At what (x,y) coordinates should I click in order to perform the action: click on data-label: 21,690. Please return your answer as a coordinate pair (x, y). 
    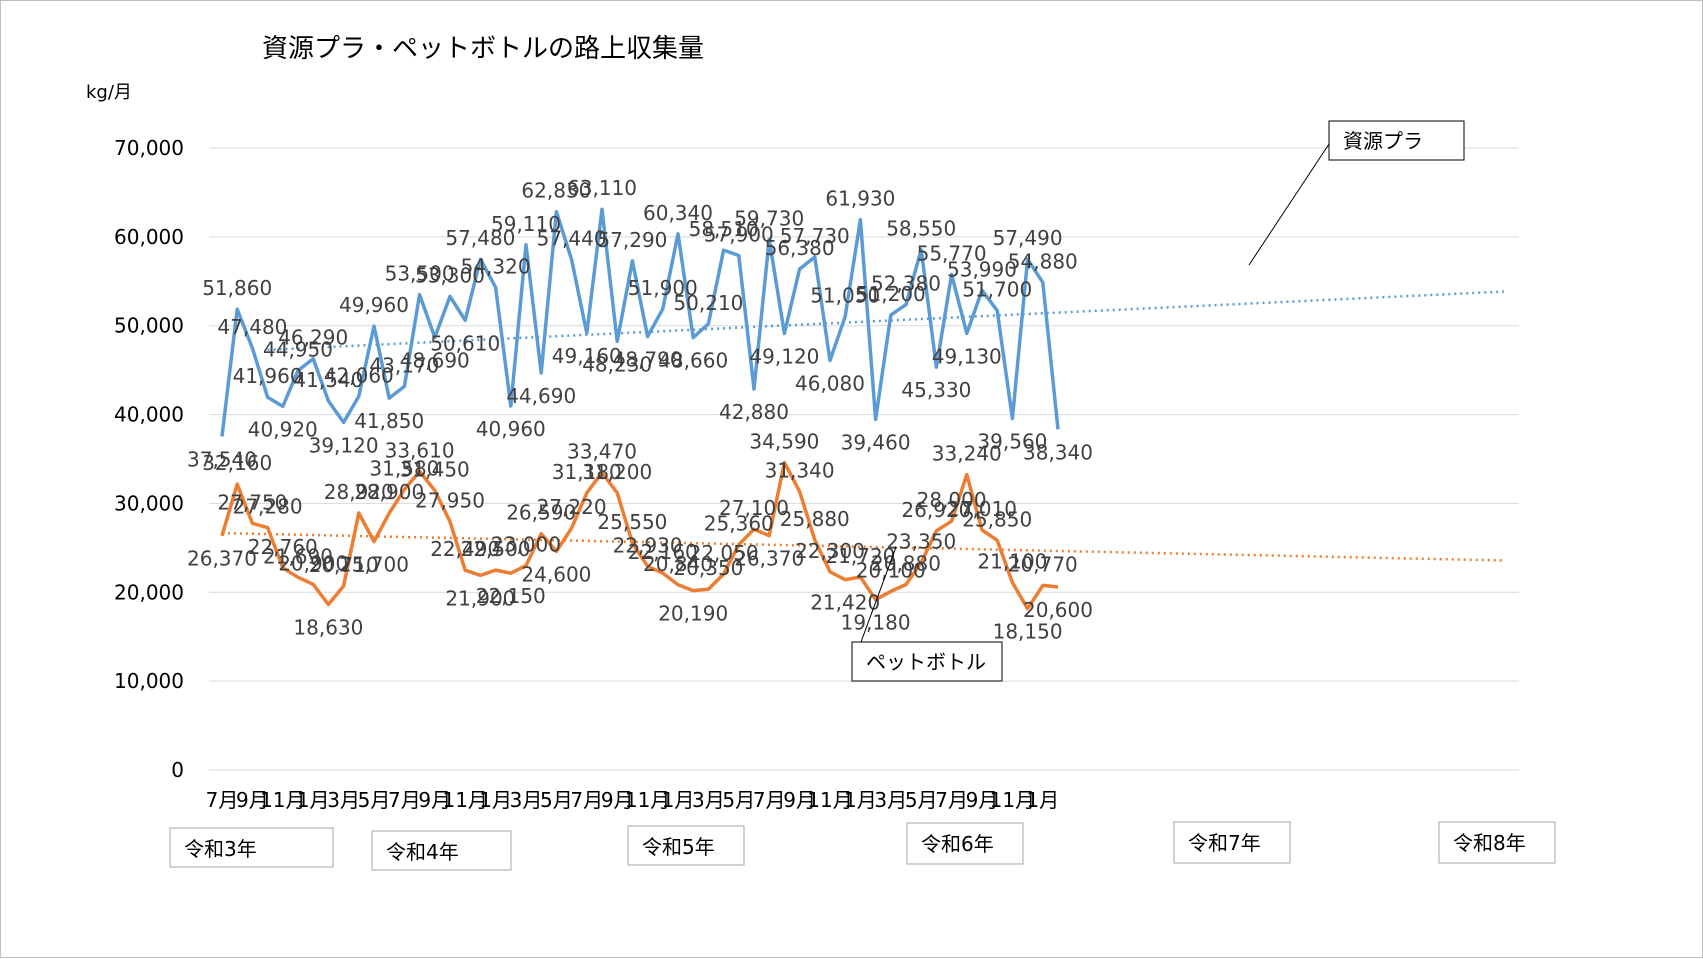
    Looking at the image, I should click on (298, 556).